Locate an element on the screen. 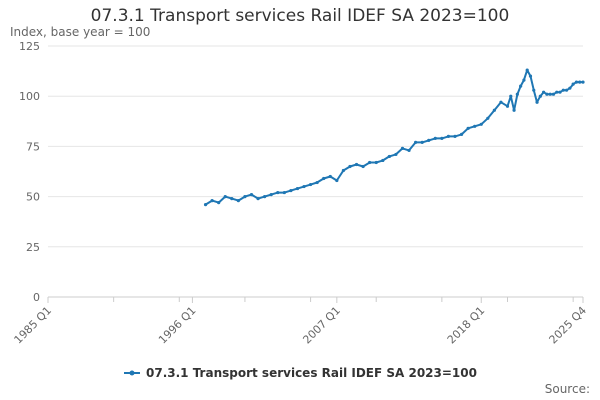 The height and width of the screenshot is (400, 600). y-tick-label: 125 is located at coordinates (29, 46).